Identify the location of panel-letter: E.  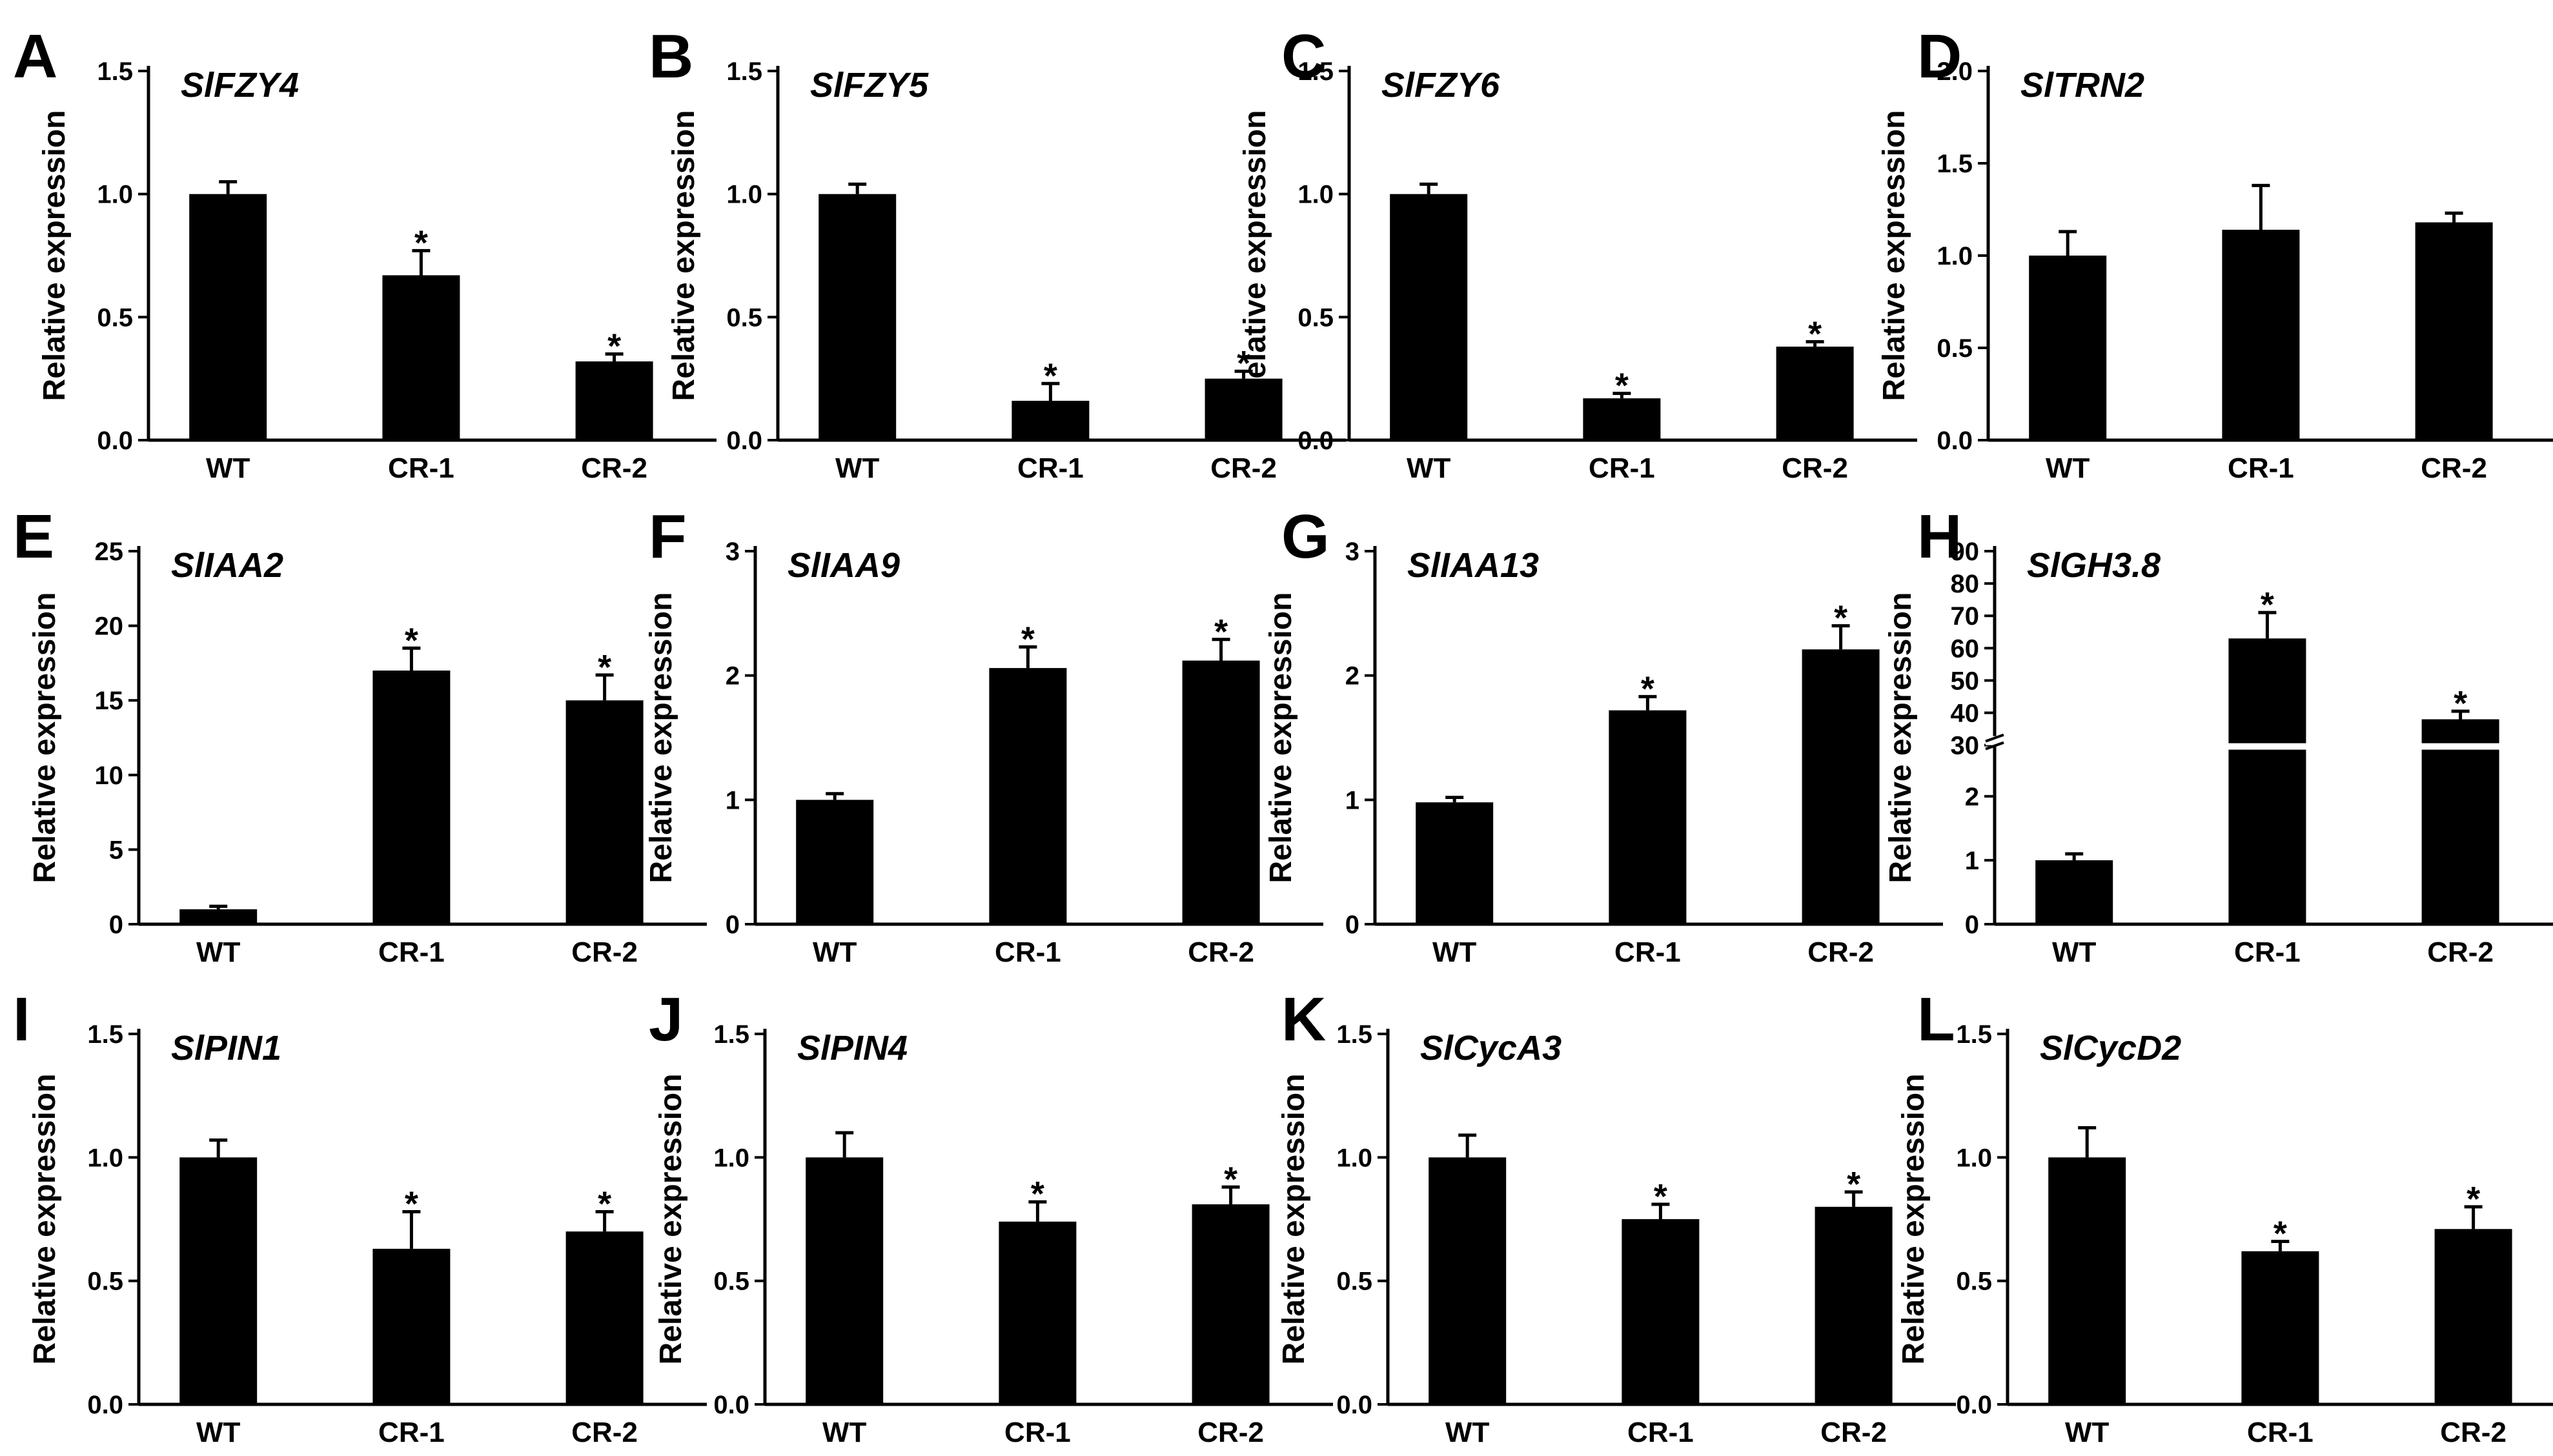
(33, 536).